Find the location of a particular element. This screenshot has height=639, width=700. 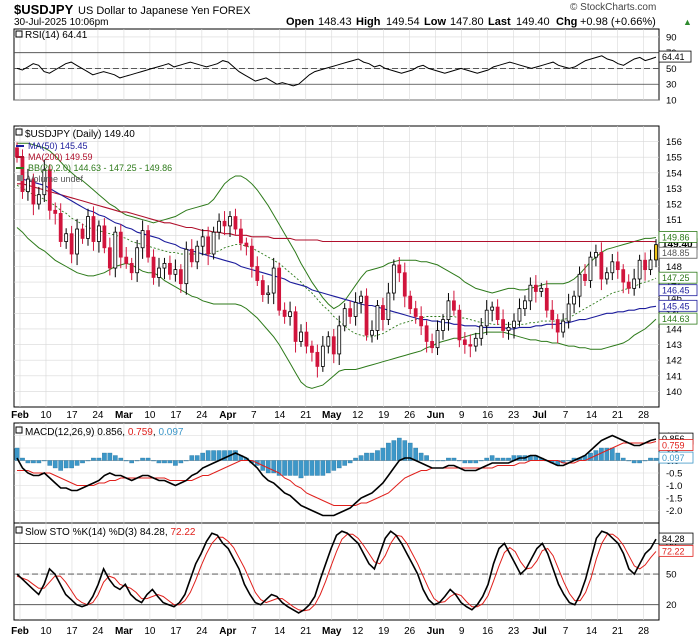

sto-d-line is located at coordinates (336, 572).